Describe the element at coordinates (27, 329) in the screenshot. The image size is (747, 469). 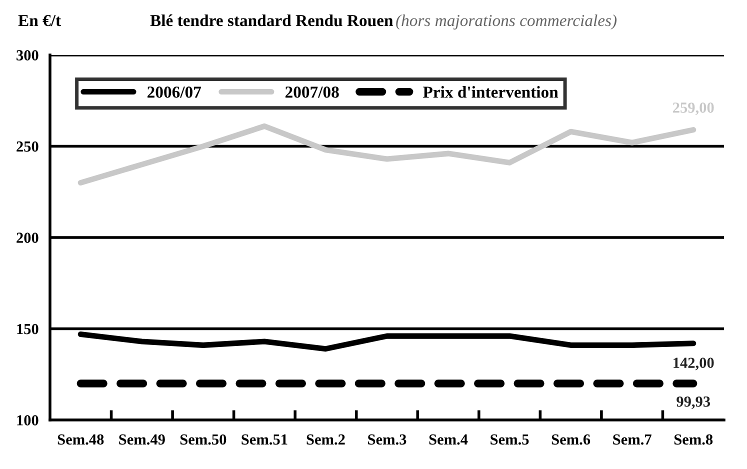
I see `y-tick-label: 150` at that location.